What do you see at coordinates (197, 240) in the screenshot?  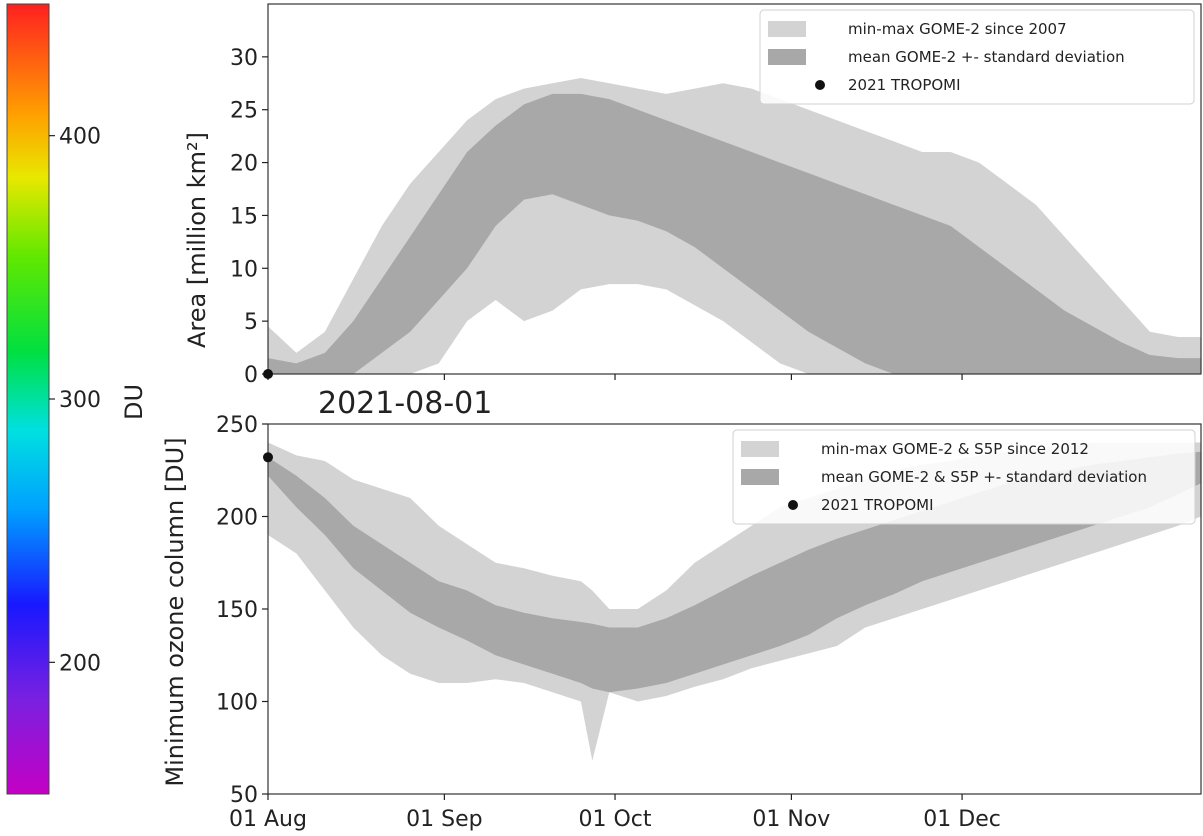 I see `area-y-axis-label: Area [million km²]` at bounding box center [197, 240].